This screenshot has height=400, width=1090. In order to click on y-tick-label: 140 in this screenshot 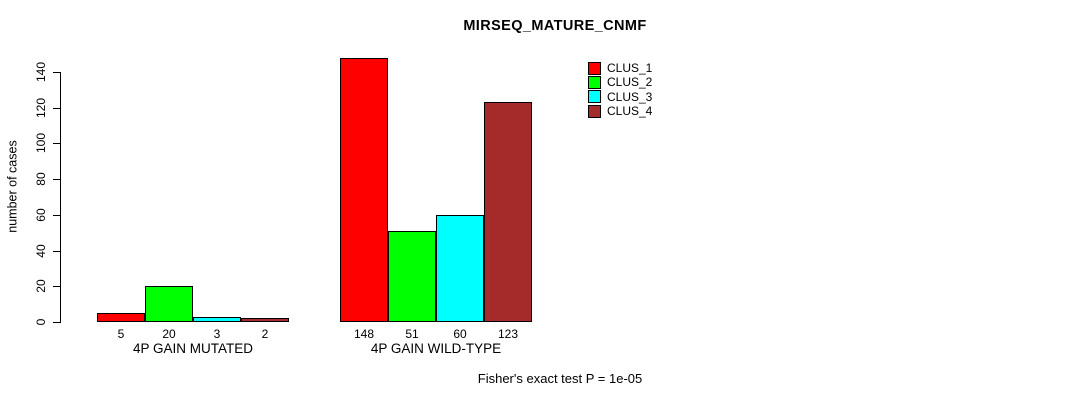, I will do `click(41, 72)`.